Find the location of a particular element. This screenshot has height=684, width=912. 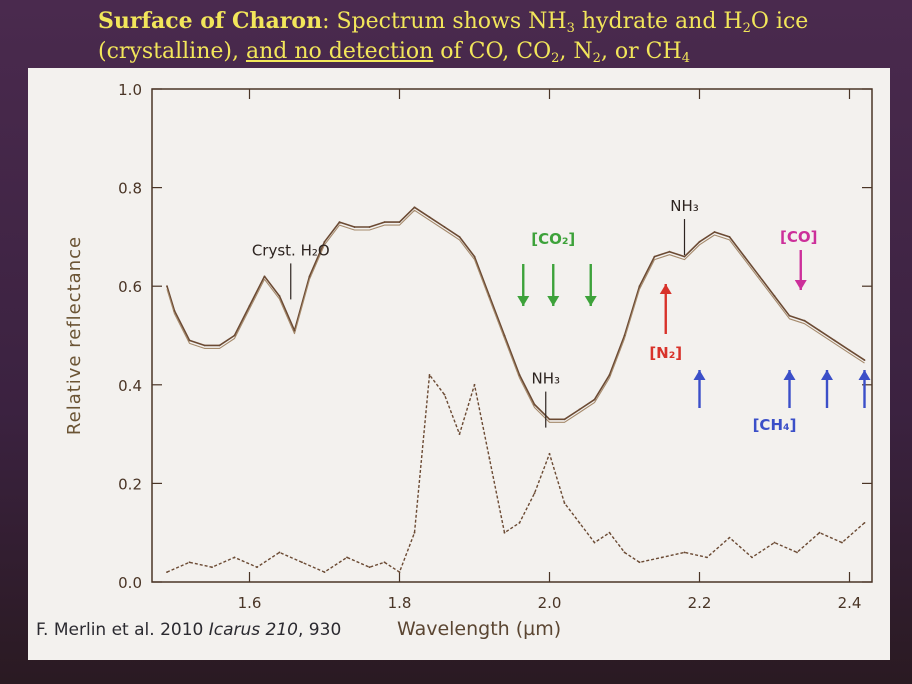

title-underlined: and no detection is located at coordinates (339, 51).